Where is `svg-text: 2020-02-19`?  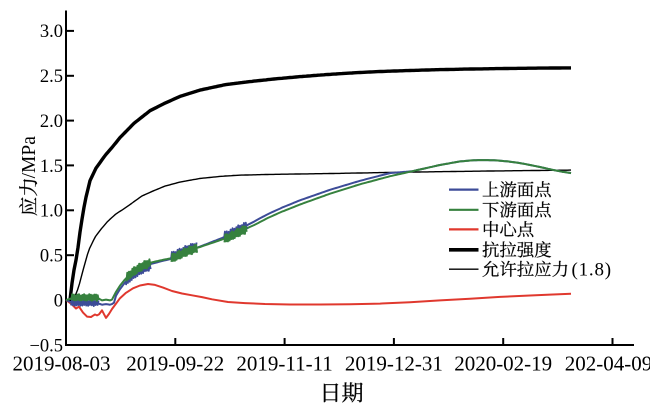 svg-text: 2020-02-19 is located at coordinates (503, 364).